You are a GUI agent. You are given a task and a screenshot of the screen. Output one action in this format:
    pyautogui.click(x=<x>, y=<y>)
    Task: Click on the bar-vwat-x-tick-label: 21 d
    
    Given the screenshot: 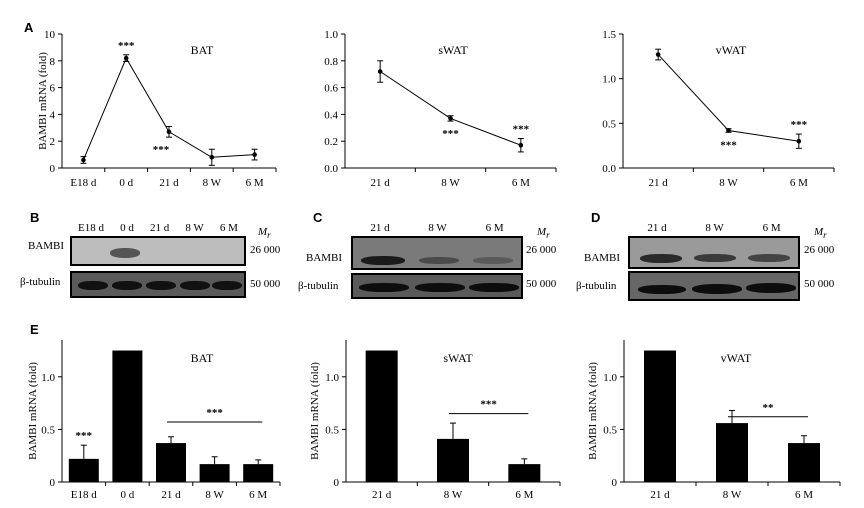 What is the action you would take?
    pyautogui.click(x=660, y=495)
    